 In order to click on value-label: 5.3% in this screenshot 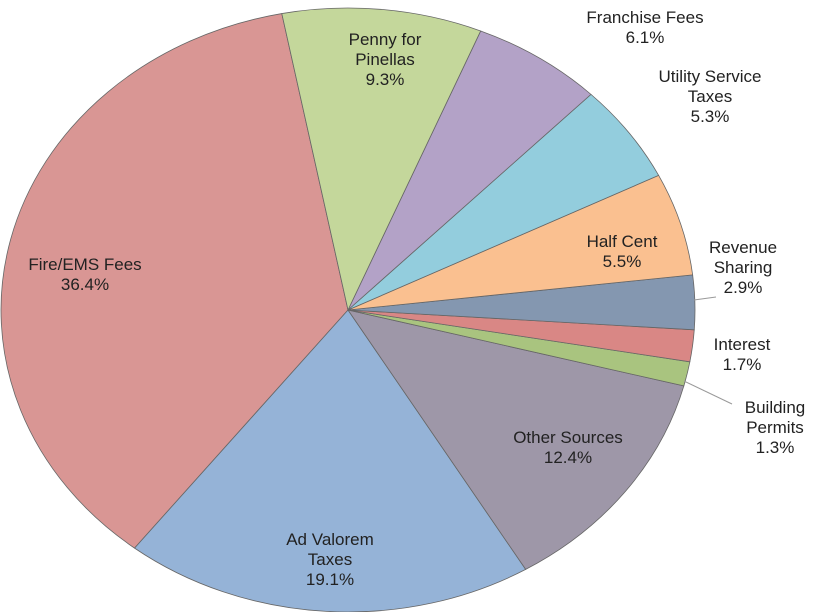, I will do `click(710, 116)`.